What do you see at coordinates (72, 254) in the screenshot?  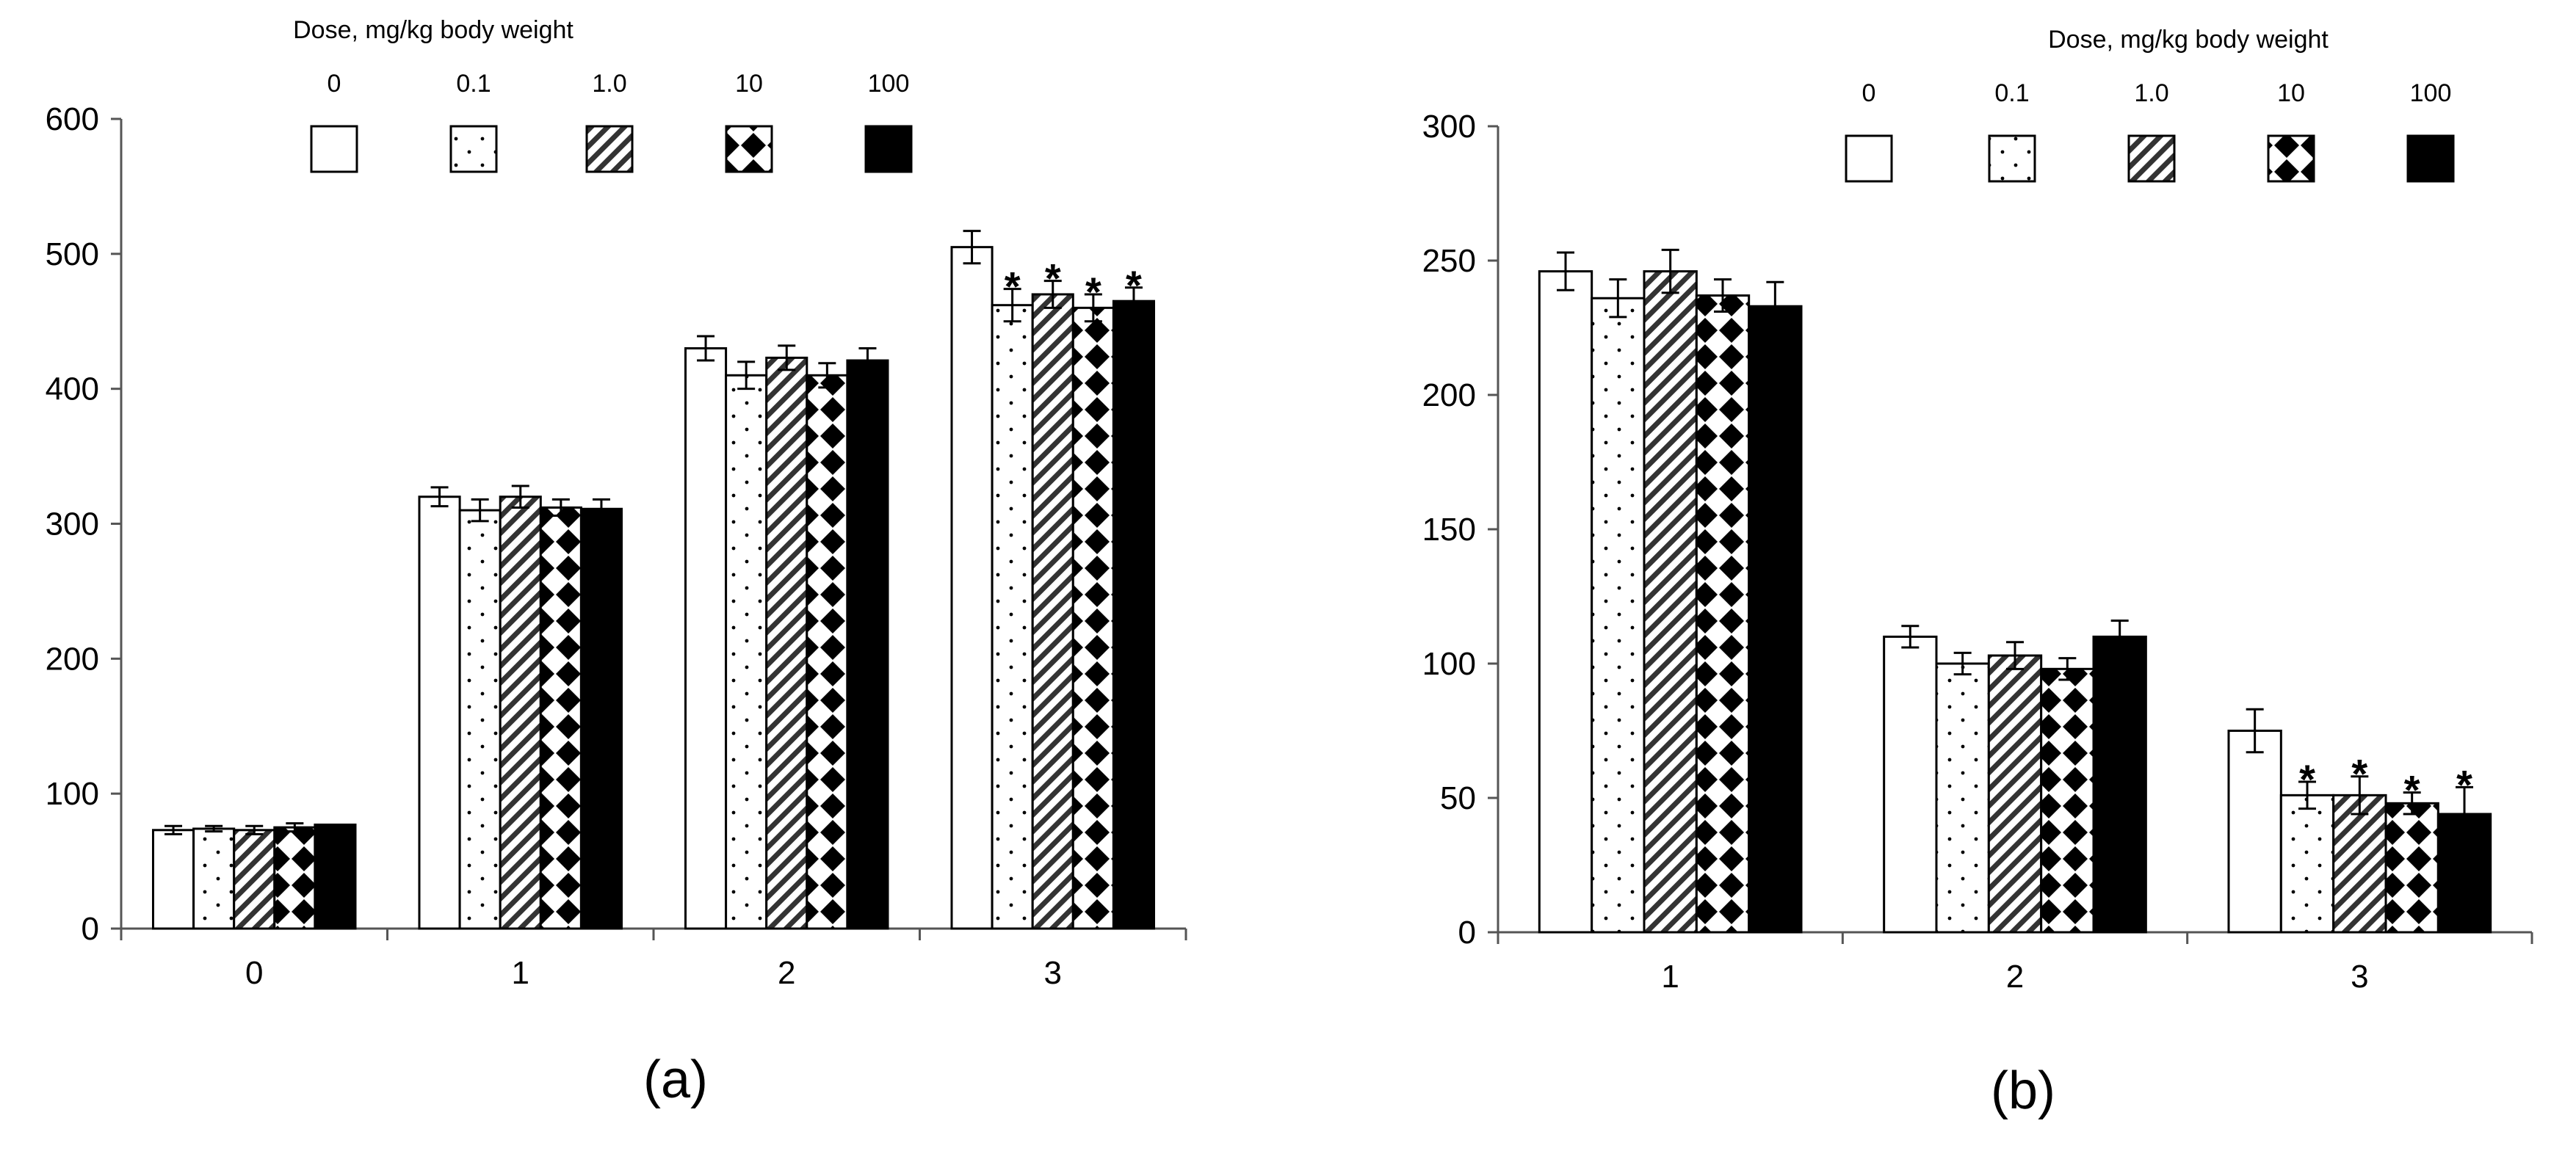 I see `y-tick-label: 500` at bounding box center [72, 254].